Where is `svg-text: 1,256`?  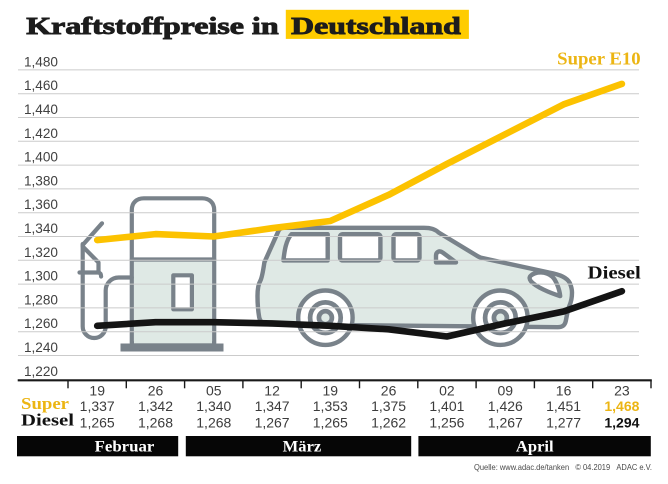 svg-text: 1,256 is located at coordinates (446, 423).